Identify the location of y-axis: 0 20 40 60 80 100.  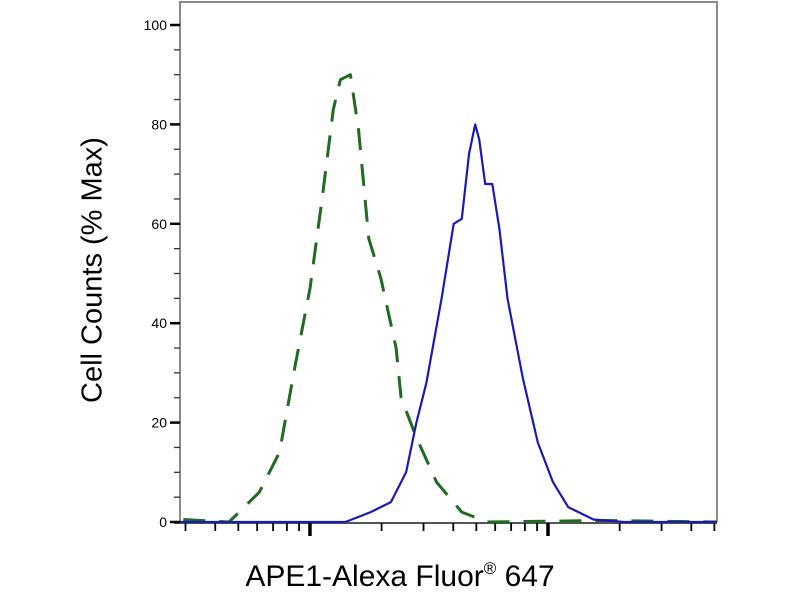
(162, 273).